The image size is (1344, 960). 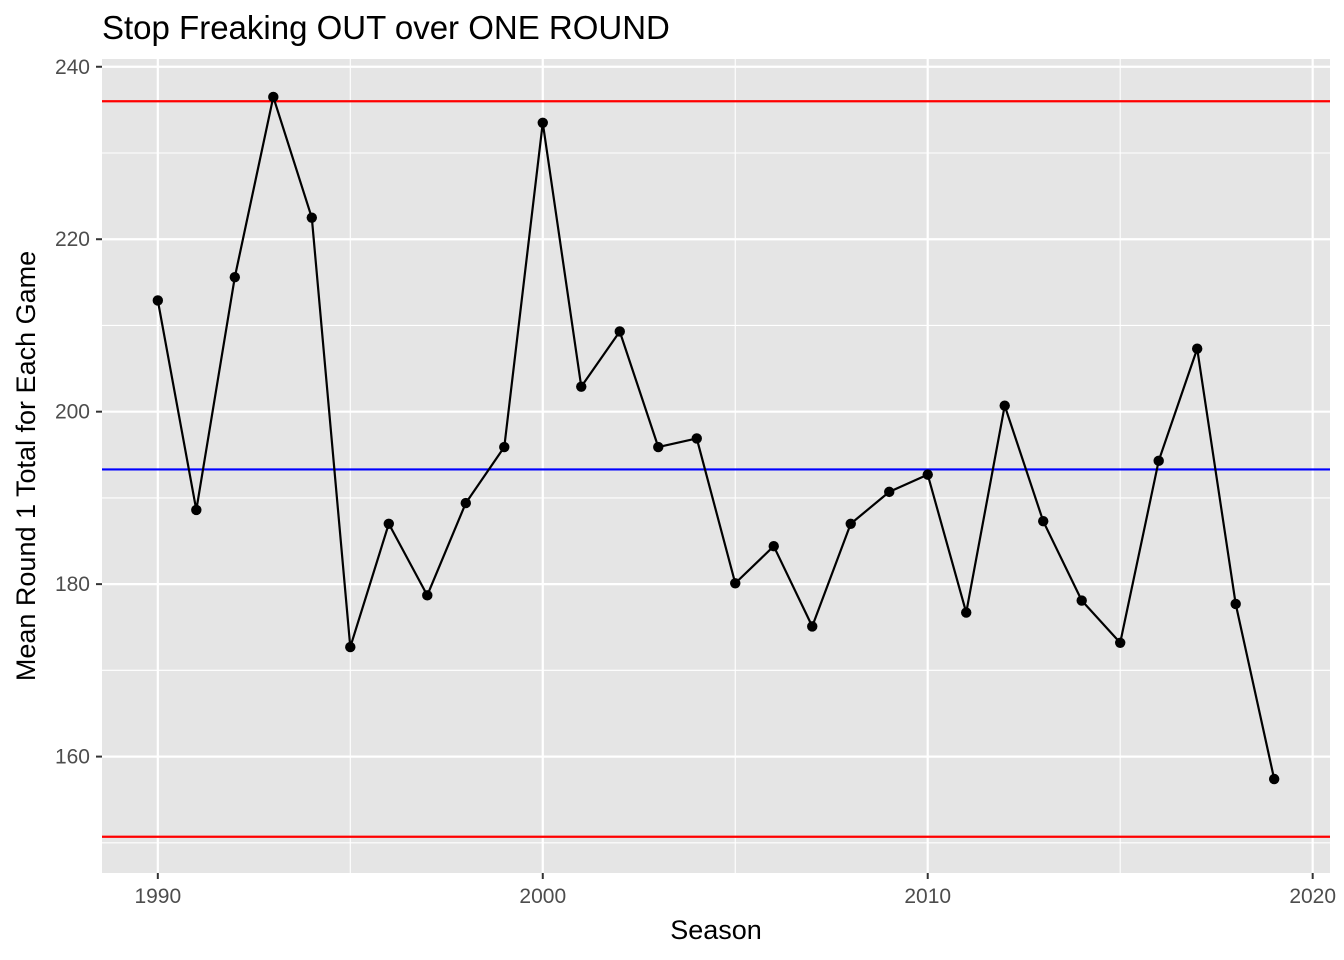 What do you see at coordinates (72, 757) in the screenshot?
I see `y-tick-label: 160` at bounding box center [72, 757].